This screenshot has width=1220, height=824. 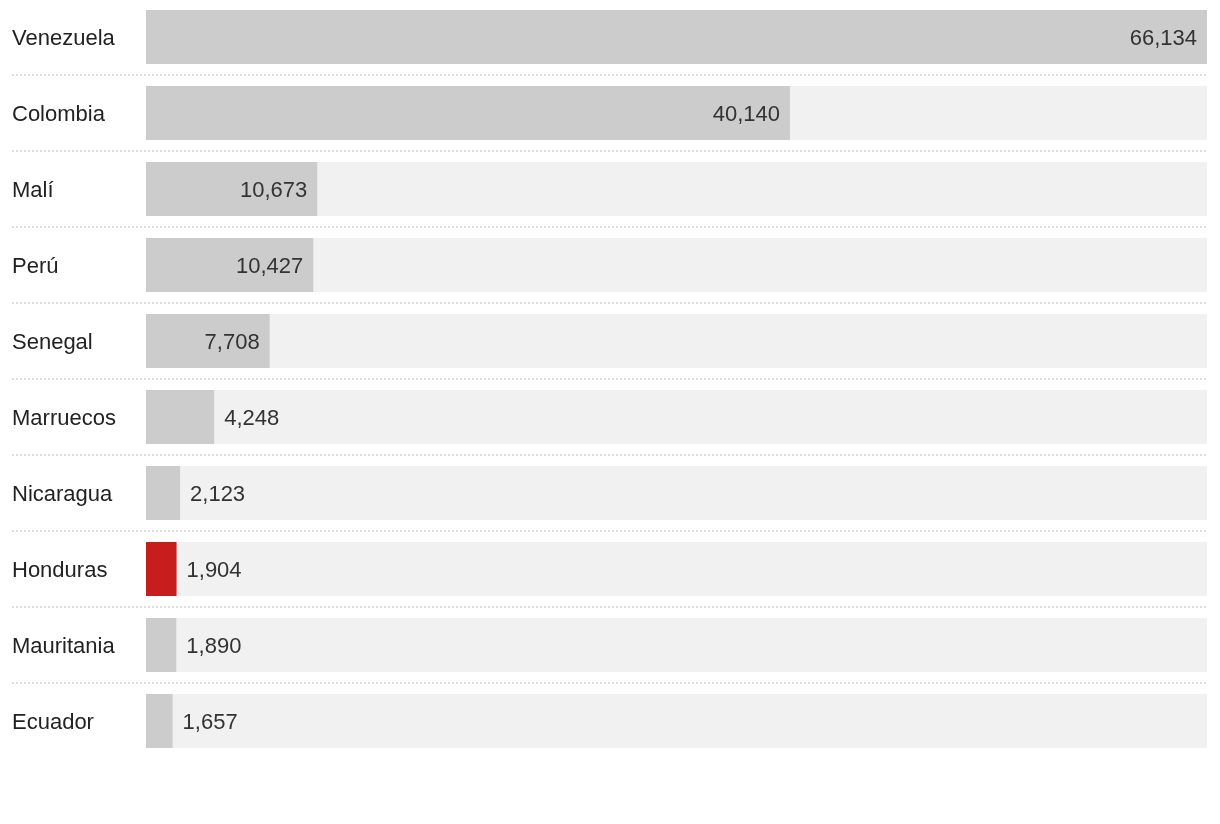 I want to click on data-label: 2,123, so click(x=218, y=493).